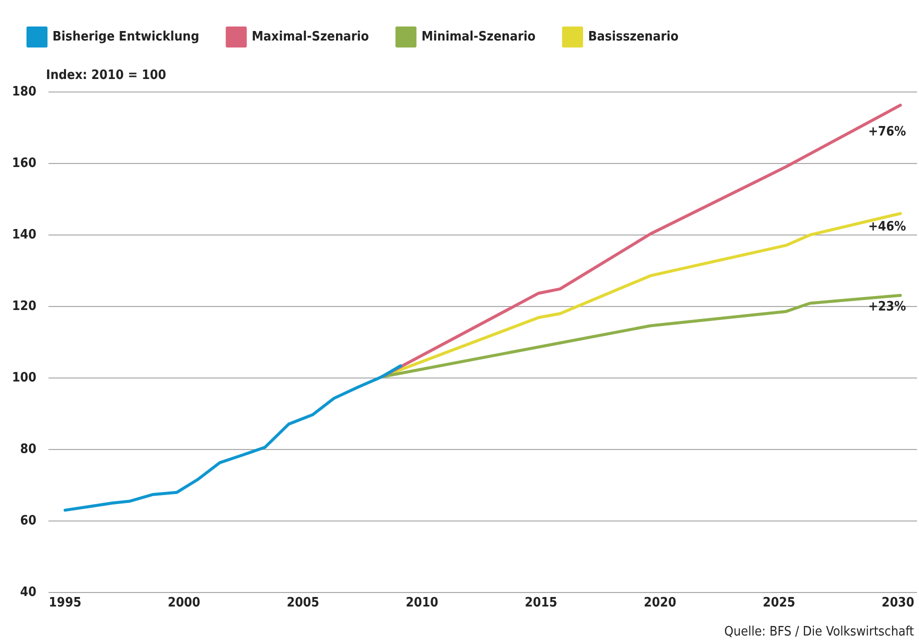 This screenshot has height=644, width=919. Describe the element at coordinates (28, 592) in the screenshot. I see `y-tick-label: 40` at that location.